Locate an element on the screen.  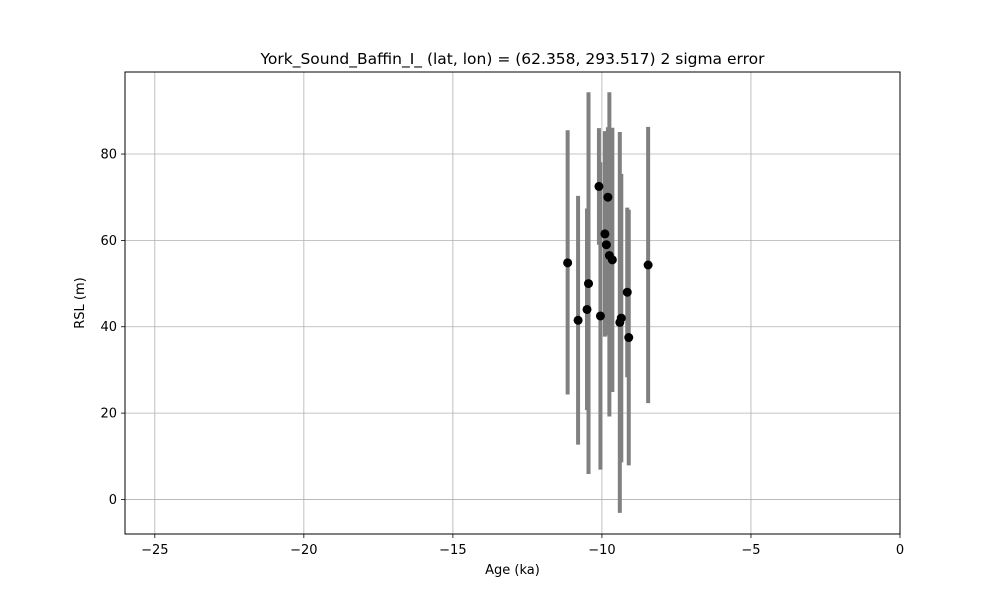
x-tick-label: −5 is located at coordinates (750, 550).